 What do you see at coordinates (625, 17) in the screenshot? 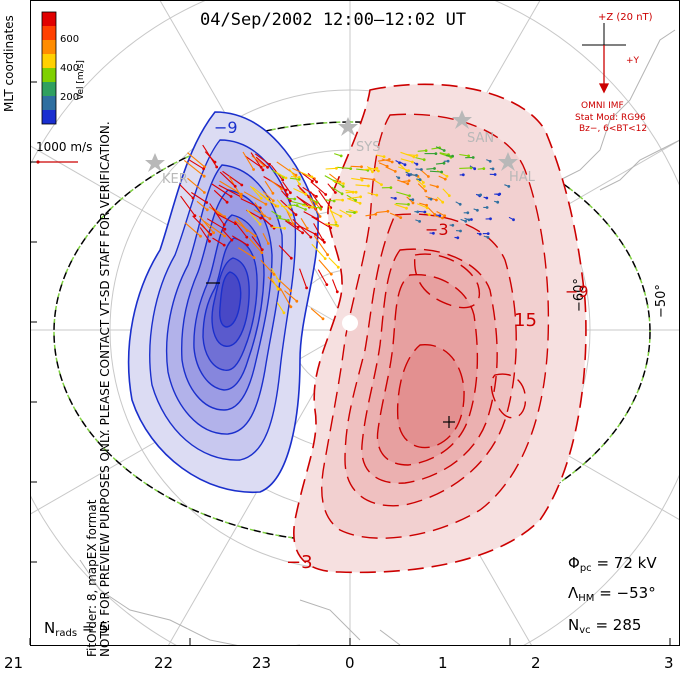
I see `imf-z-label: +Z (20 nT)` at bounding box center [625, 17].